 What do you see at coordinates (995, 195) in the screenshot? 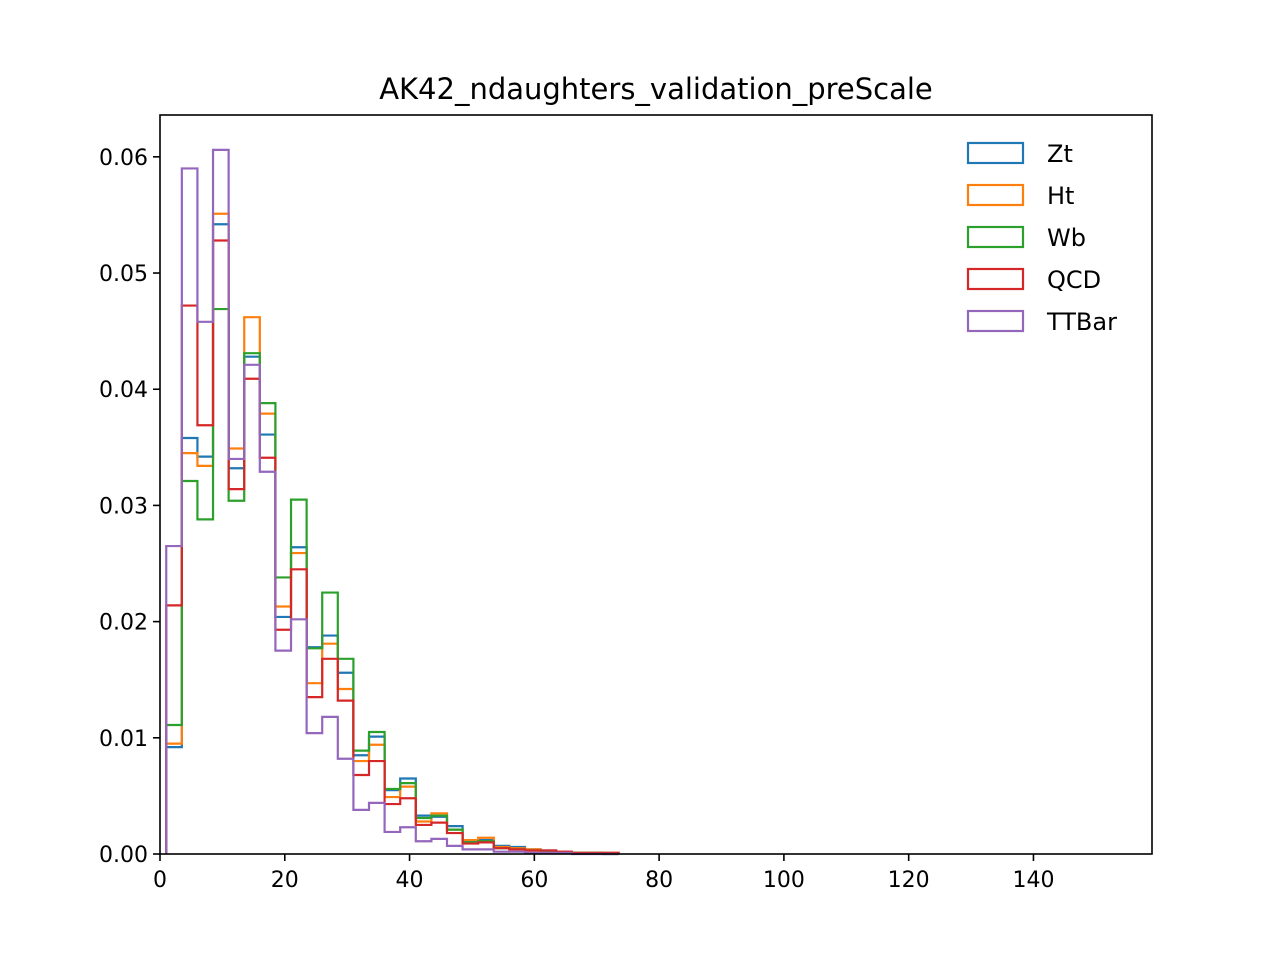
I see `legend-swatch-ht` at bounding box center [995, 195].